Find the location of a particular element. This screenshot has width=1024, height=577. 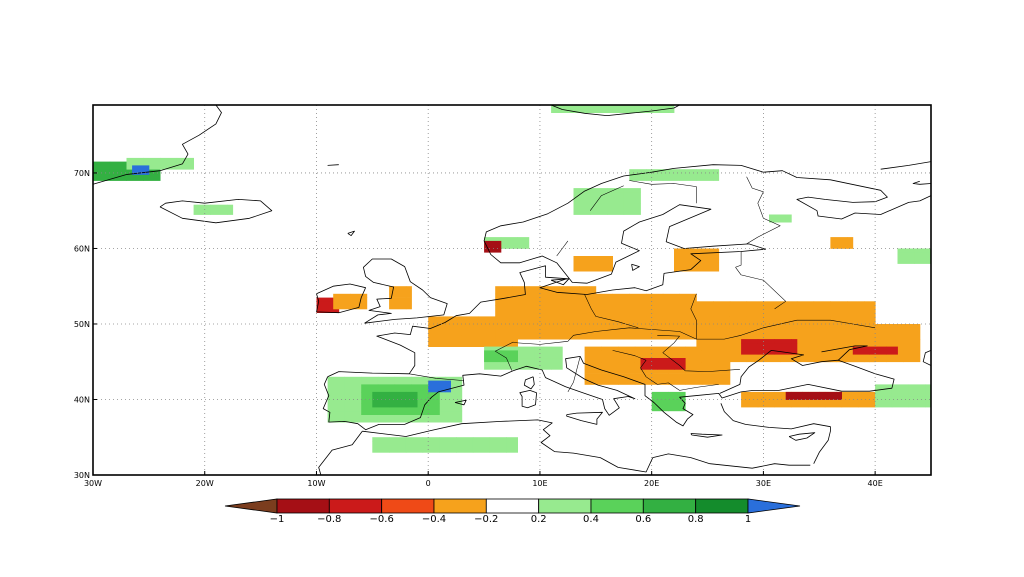

colorbar-label: 0.2 is located at coordinates (539, 519).